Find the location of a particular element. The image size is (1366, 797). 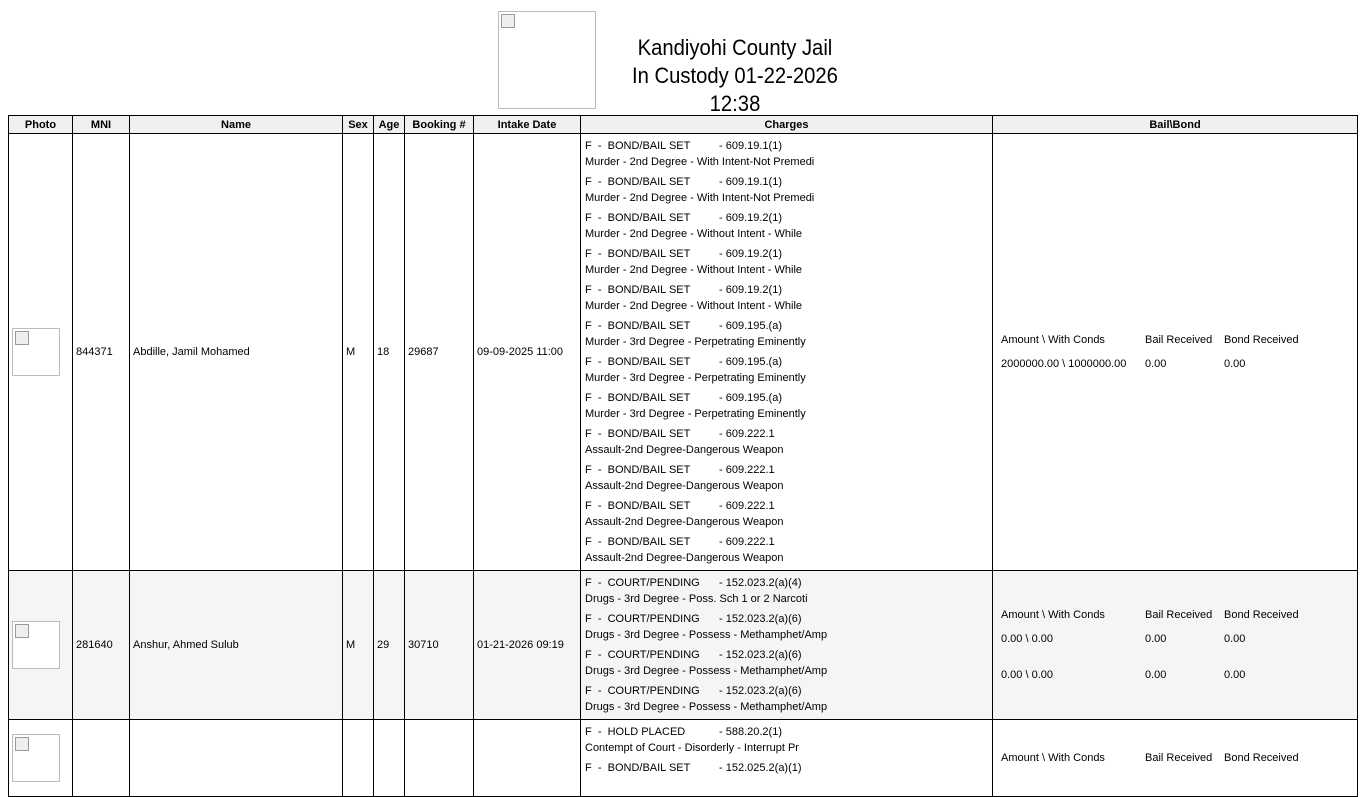

intake-date: 09-09-2025 11:00 is located at coordinates (527, 352).